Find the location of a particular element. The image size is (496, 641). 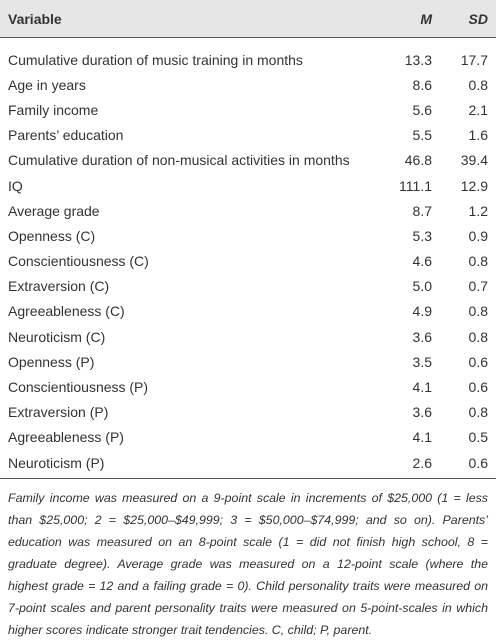

table-row: Agreeableness (P) 4.1 0.5 is located at coordinates (248, 437).